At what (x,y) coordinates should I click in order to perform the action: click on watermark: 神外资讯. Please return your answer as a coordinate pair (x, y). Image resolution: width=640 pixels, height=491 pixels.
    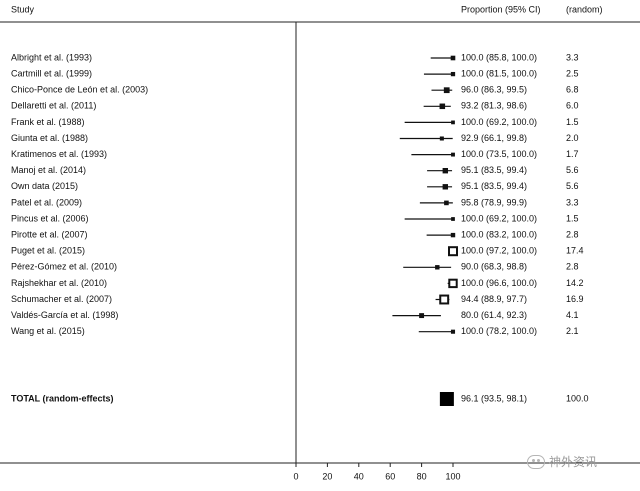
    Looking at the image, I should click on (562, 461).